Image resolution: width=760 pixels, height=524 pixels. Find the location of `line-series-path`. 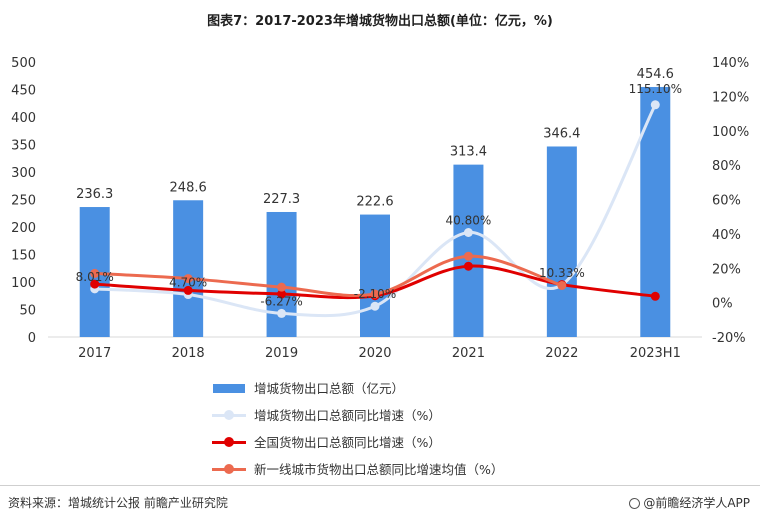

line-series-path is located at coordinates (328, 276).